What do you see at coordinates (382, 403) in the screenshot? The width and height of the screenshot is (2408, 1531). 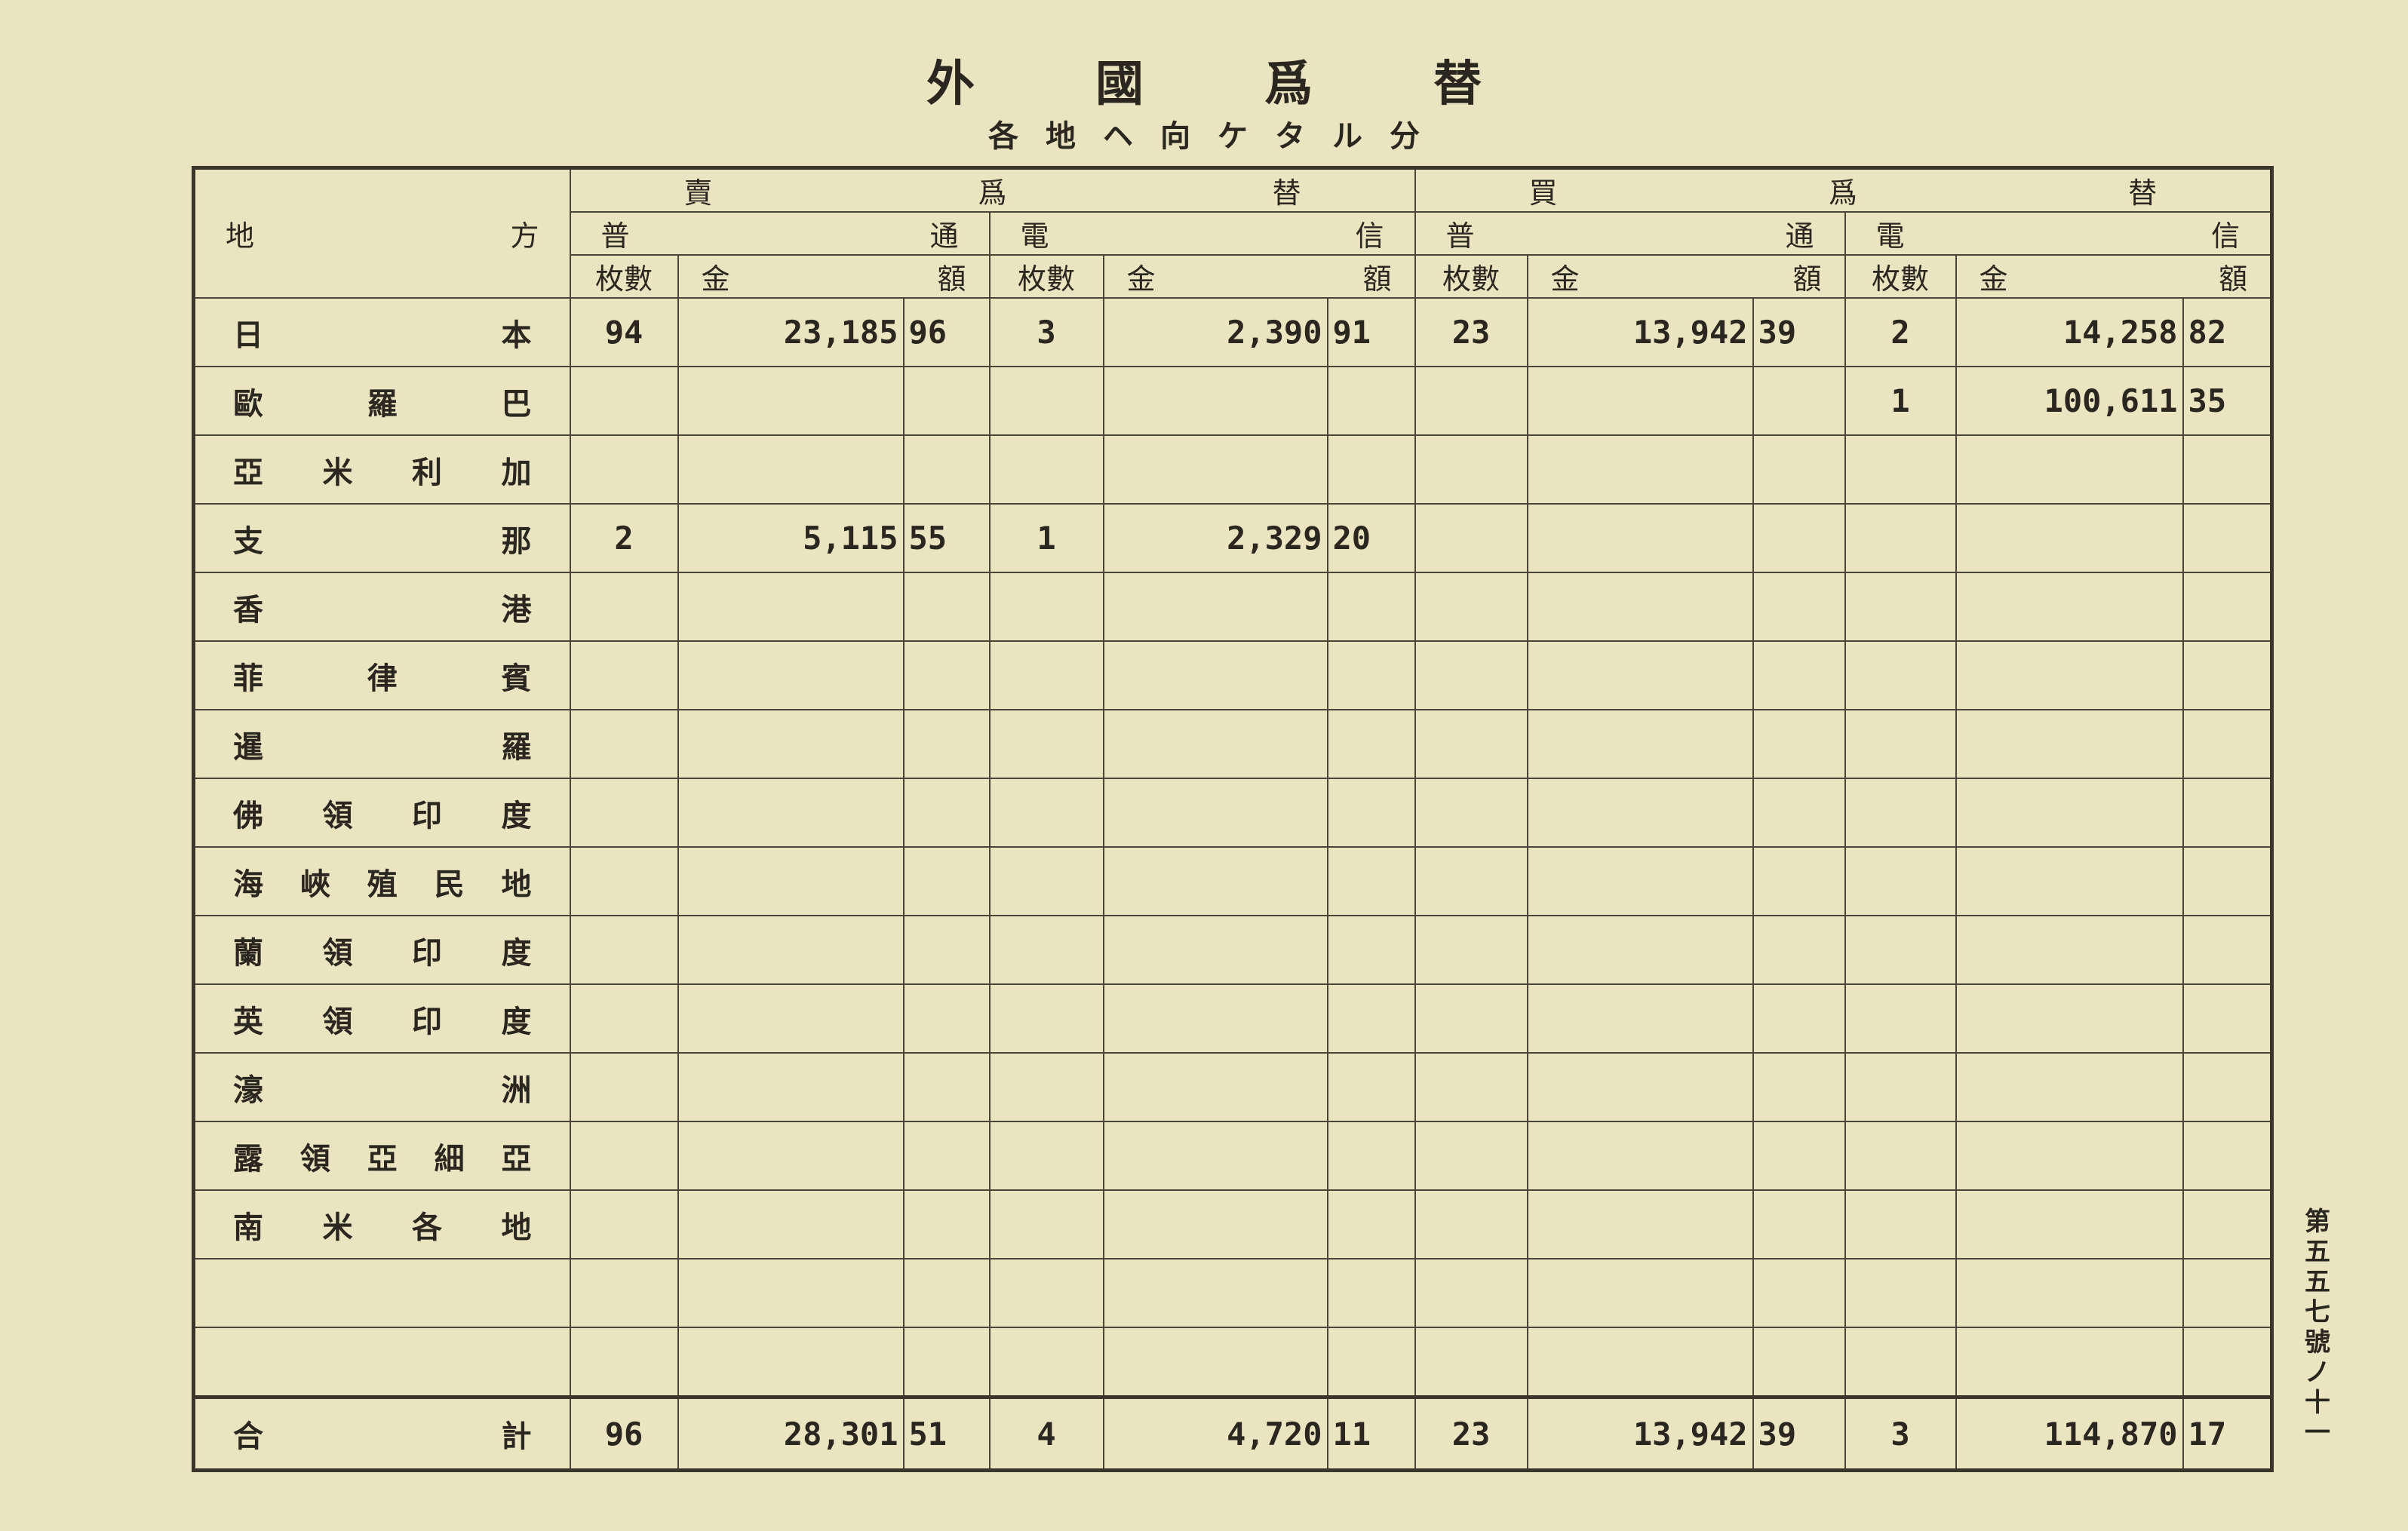 I see `region-name: 歐羅巴` at bounding box center [382, 403].